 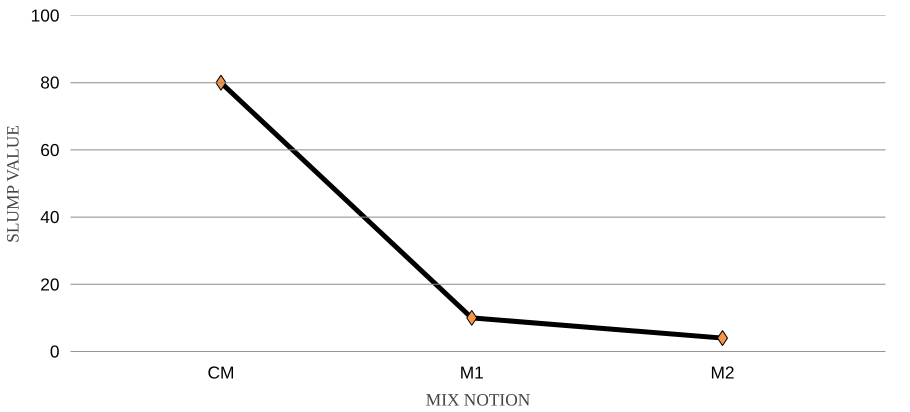 I want to click on y-tick-label: 60, so click(x=50, y=150).